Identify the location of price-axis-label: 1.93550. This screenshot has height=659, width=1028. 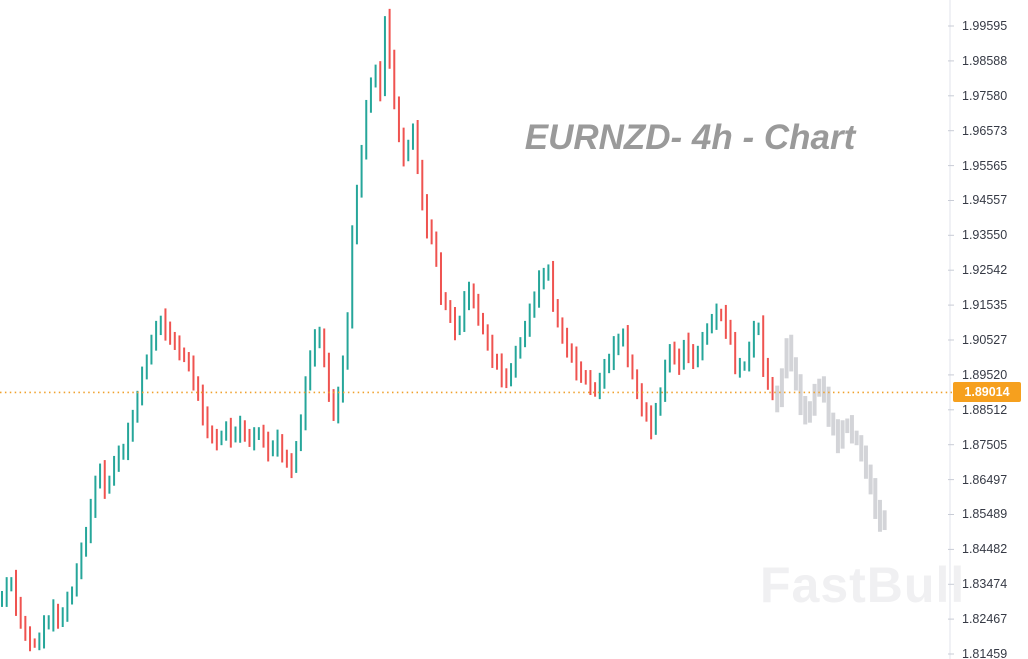
(985, 235).